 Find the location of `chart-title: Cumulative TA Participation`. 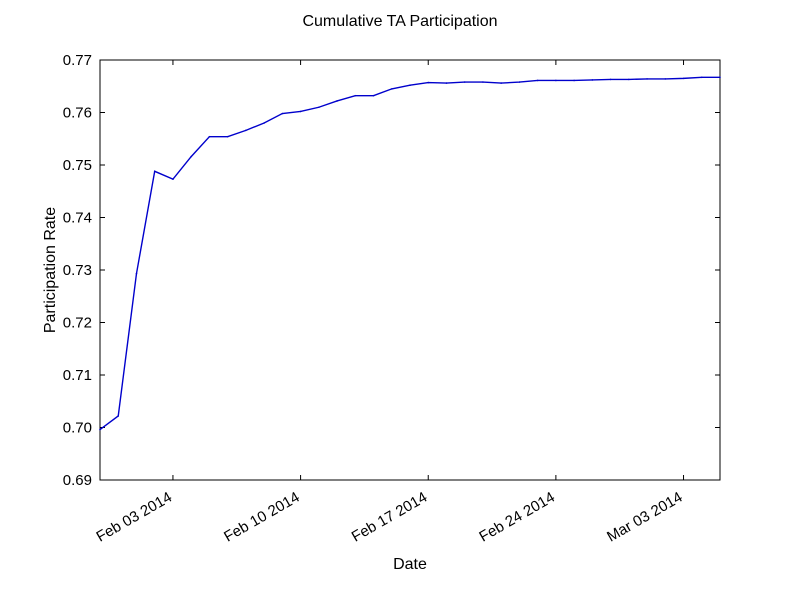

chart-title: Cumulative TA Participation is located at coordinates (399, 21).